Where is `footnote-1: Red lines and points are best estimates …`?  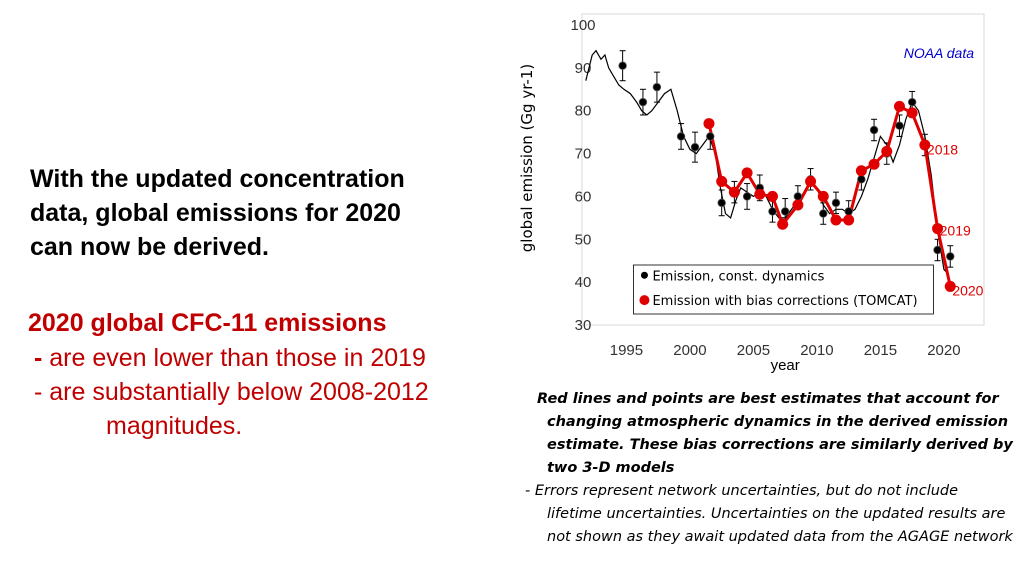 footnote-1: Red lines and points are best estimates … is located at coordinates (775, 433).